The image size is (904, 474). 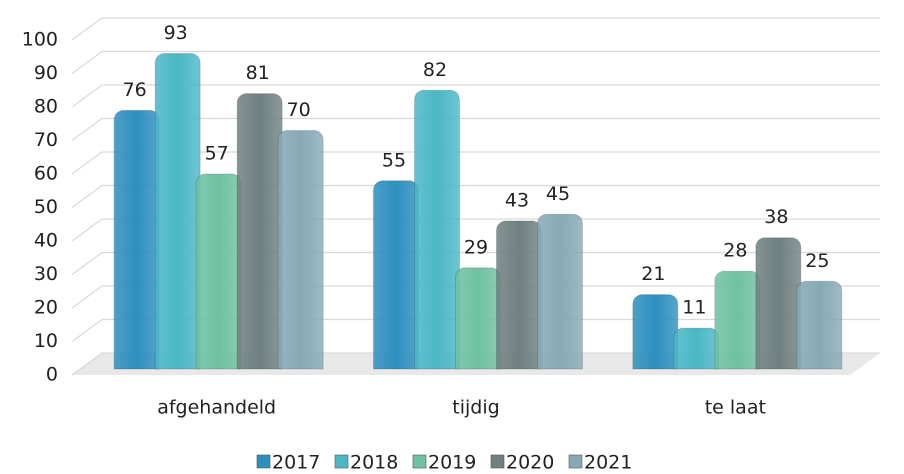 What do you see at coordinates (735, 408) in the screenshot?
I see `x-tick-label: te laat` at bounding box center [735, 408].